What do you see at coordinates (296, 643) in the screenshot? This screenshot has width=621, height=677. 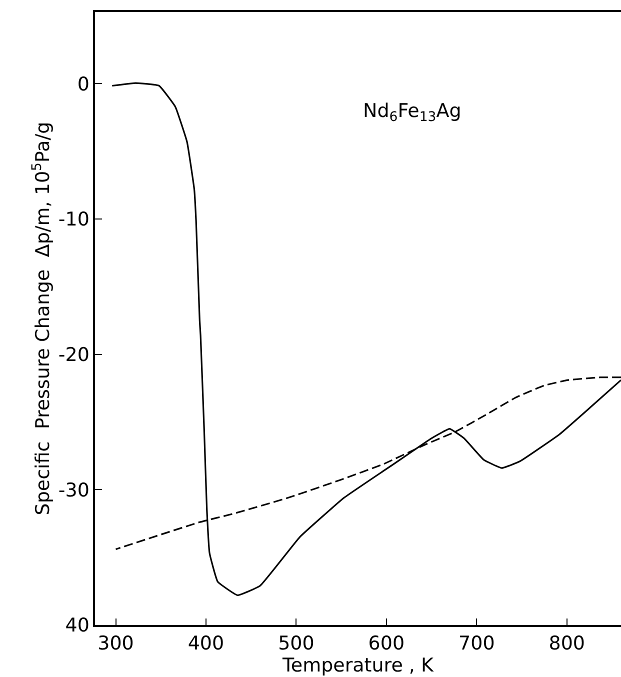 I see `x-tick-label: 500` at bounding box center [296, 643].